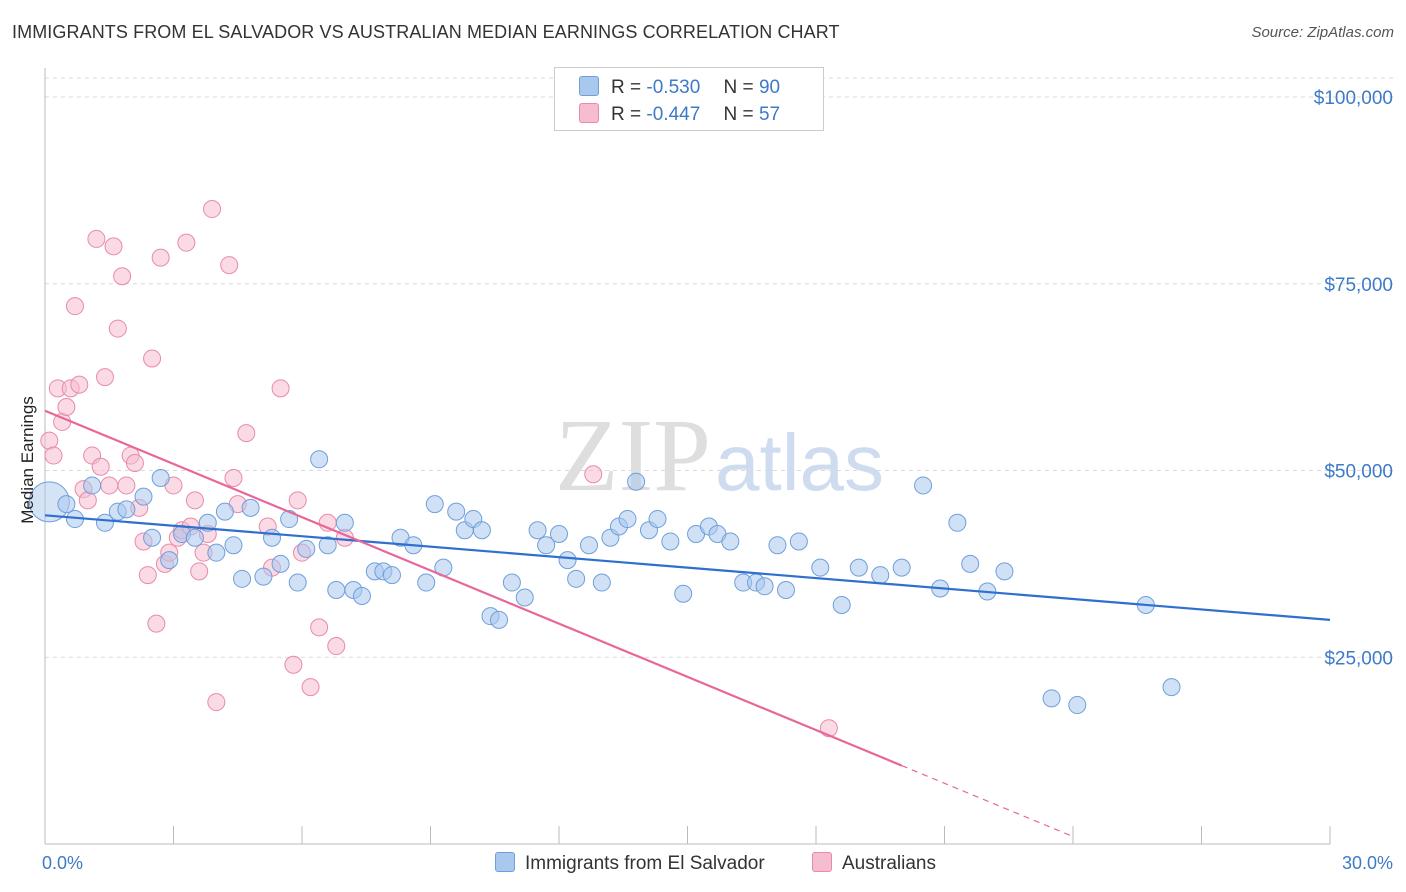  I want to click on y-axis-label: Median Earnings, so click(27, 460).